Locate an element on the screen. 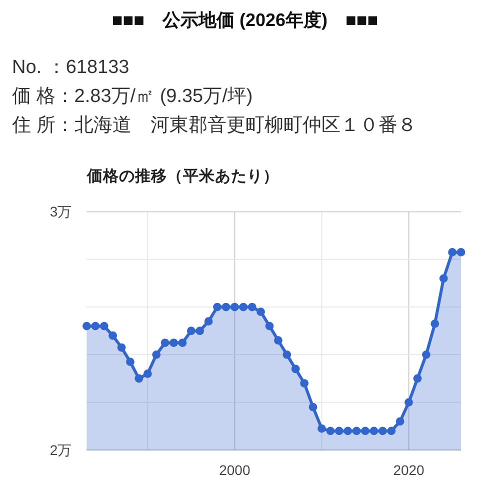 This screenshot has width=490, height=495. x-tick-label: 2020 is located at coordinates (409, 470).